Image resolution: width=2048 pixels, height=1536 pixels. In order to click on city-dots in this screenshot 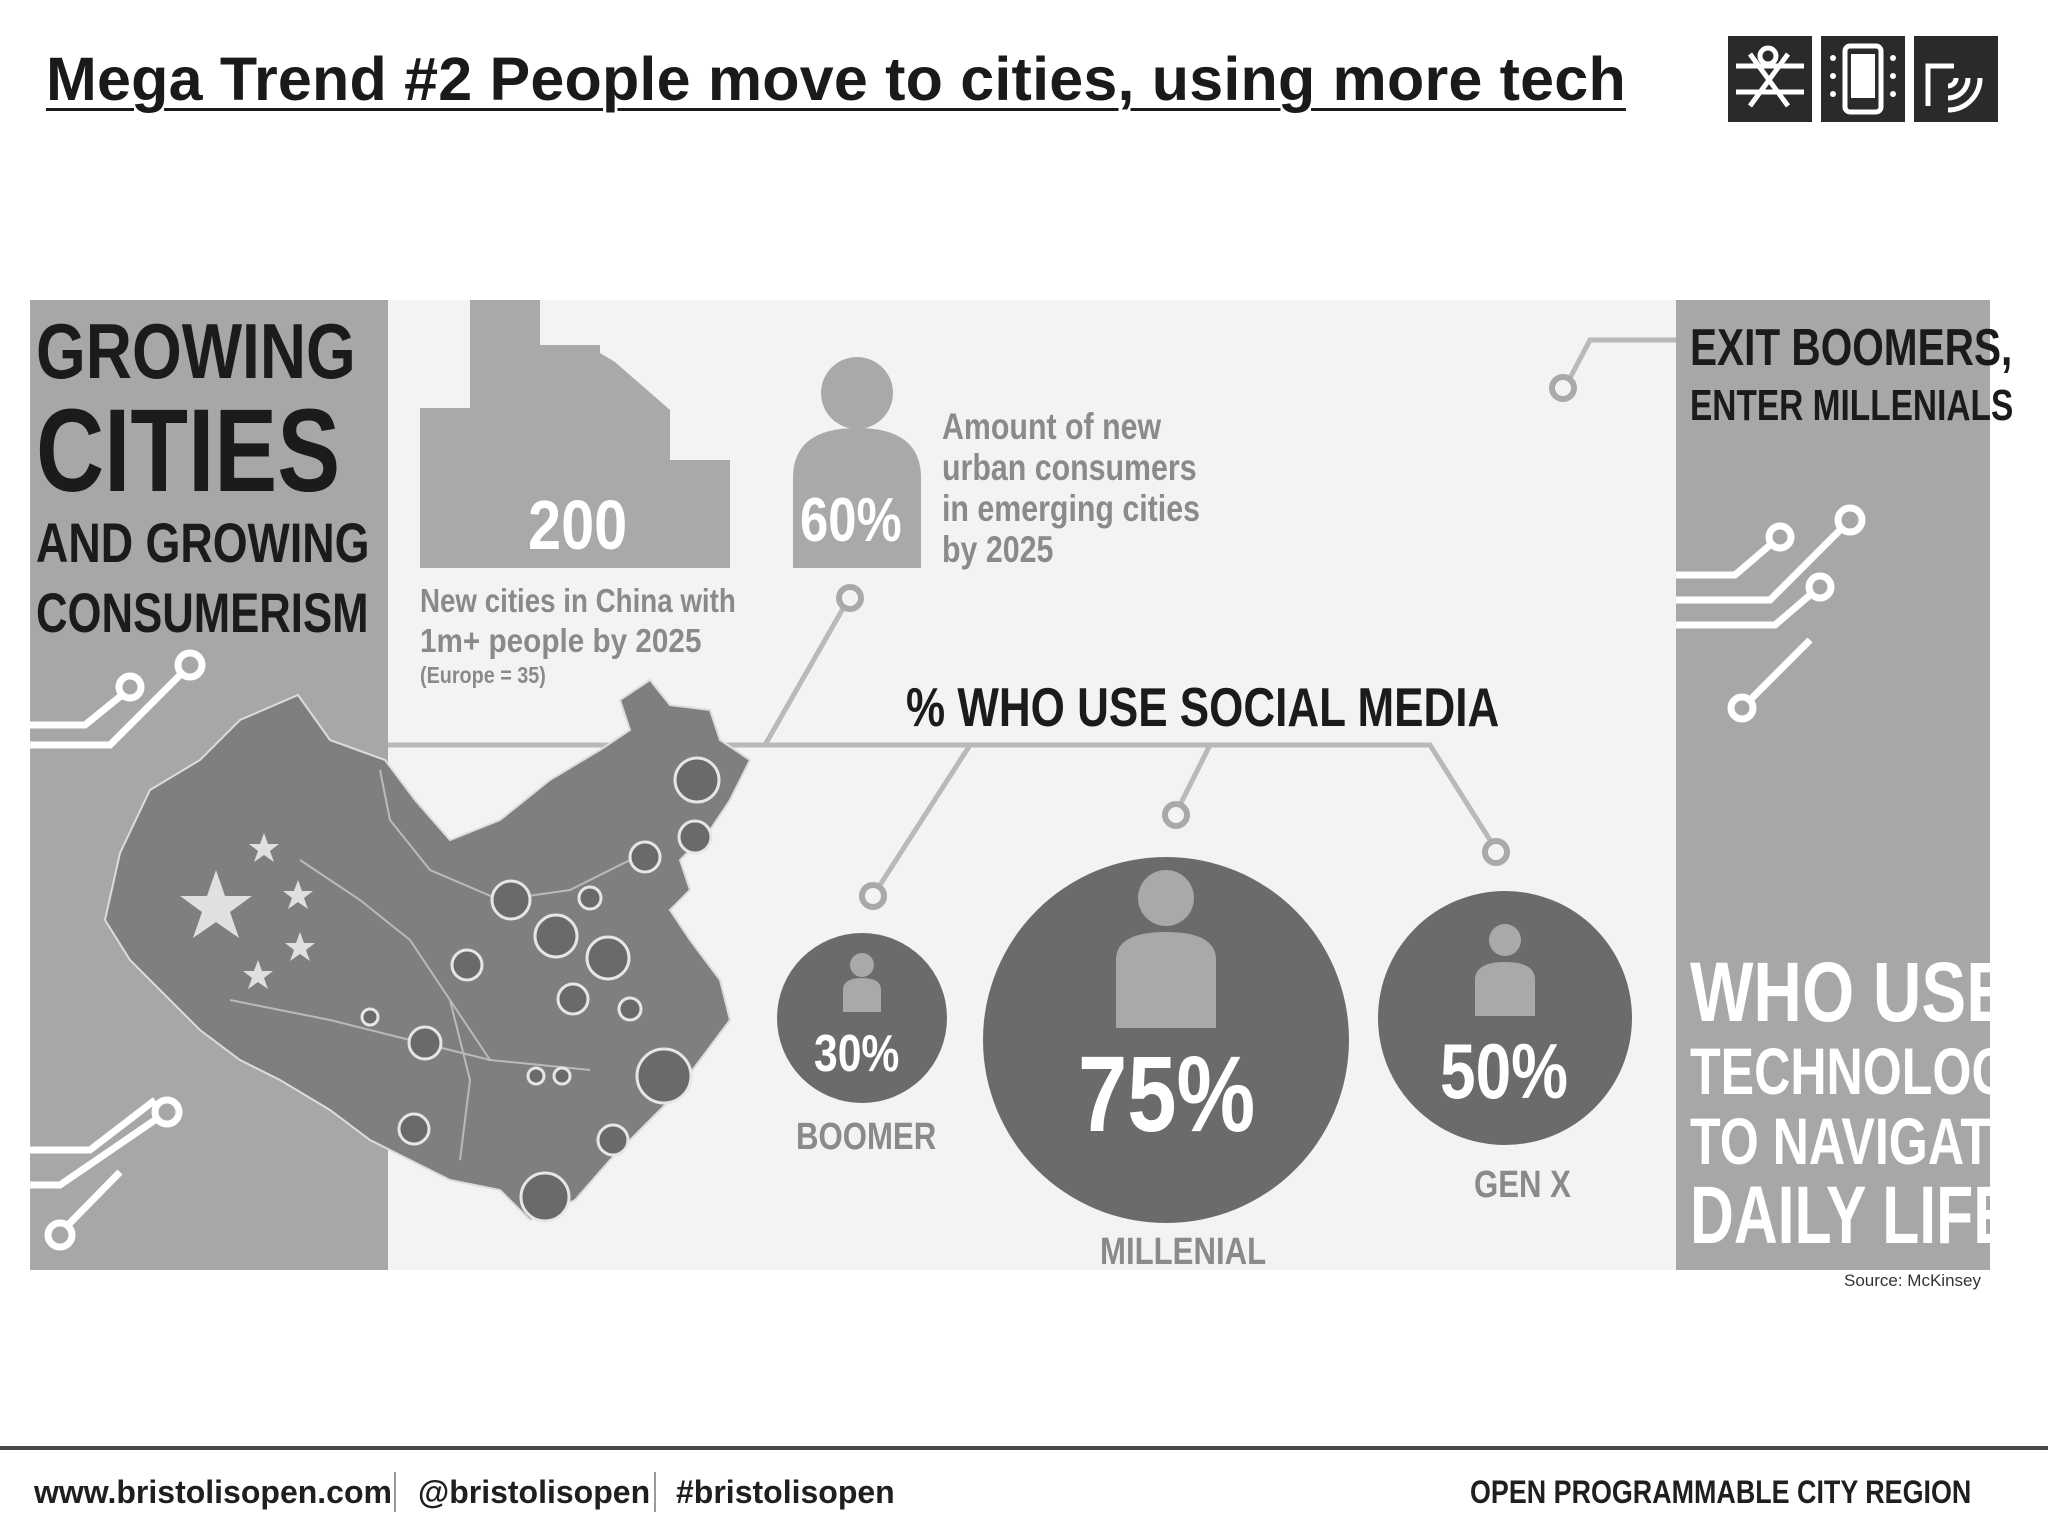, I will do `click(540, 989)`.